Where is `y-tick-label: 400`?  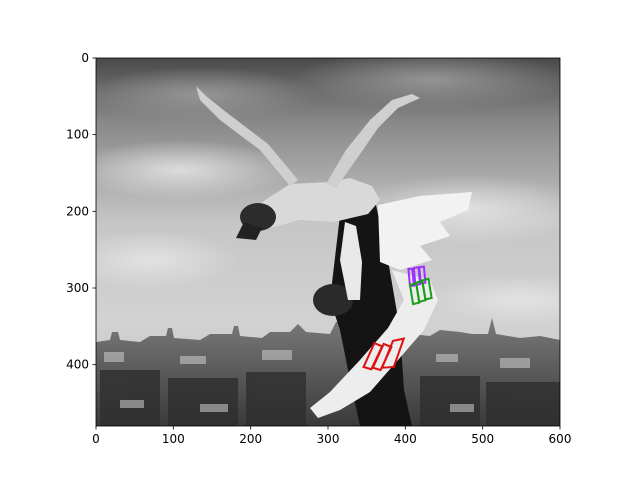
y-tick-label: 400 is located at coordinates (77, 365).